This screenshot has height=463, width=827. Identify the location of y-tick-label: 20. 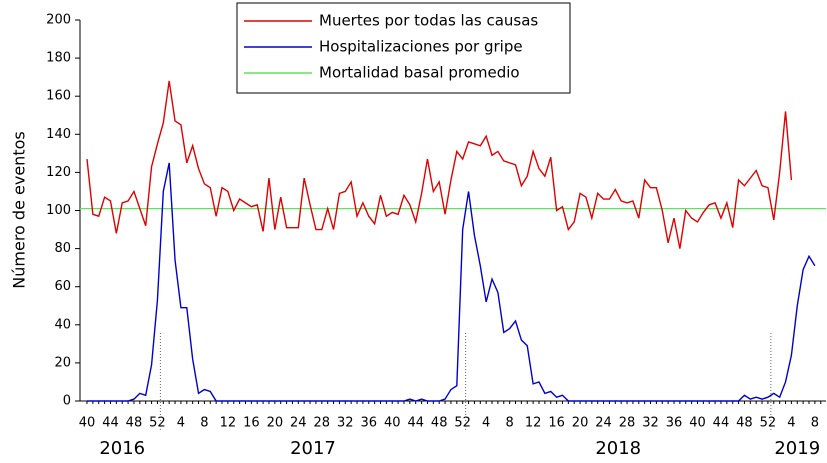
(62, 362).